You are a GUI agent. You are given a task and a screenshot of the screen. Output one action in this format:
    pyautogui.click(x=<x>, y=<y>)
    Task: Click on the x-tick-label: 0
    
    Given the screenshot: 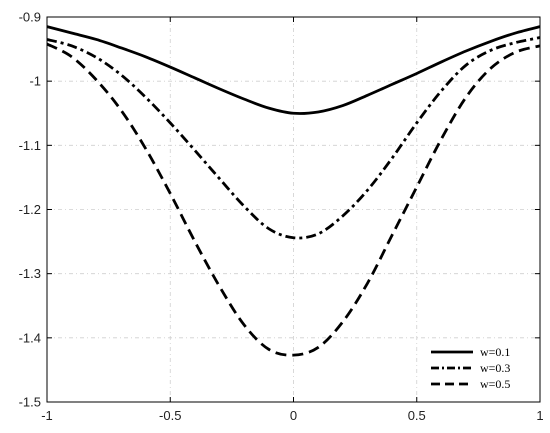 What is the action you would take?
    pyautogui.click(x=293, y=415)
    